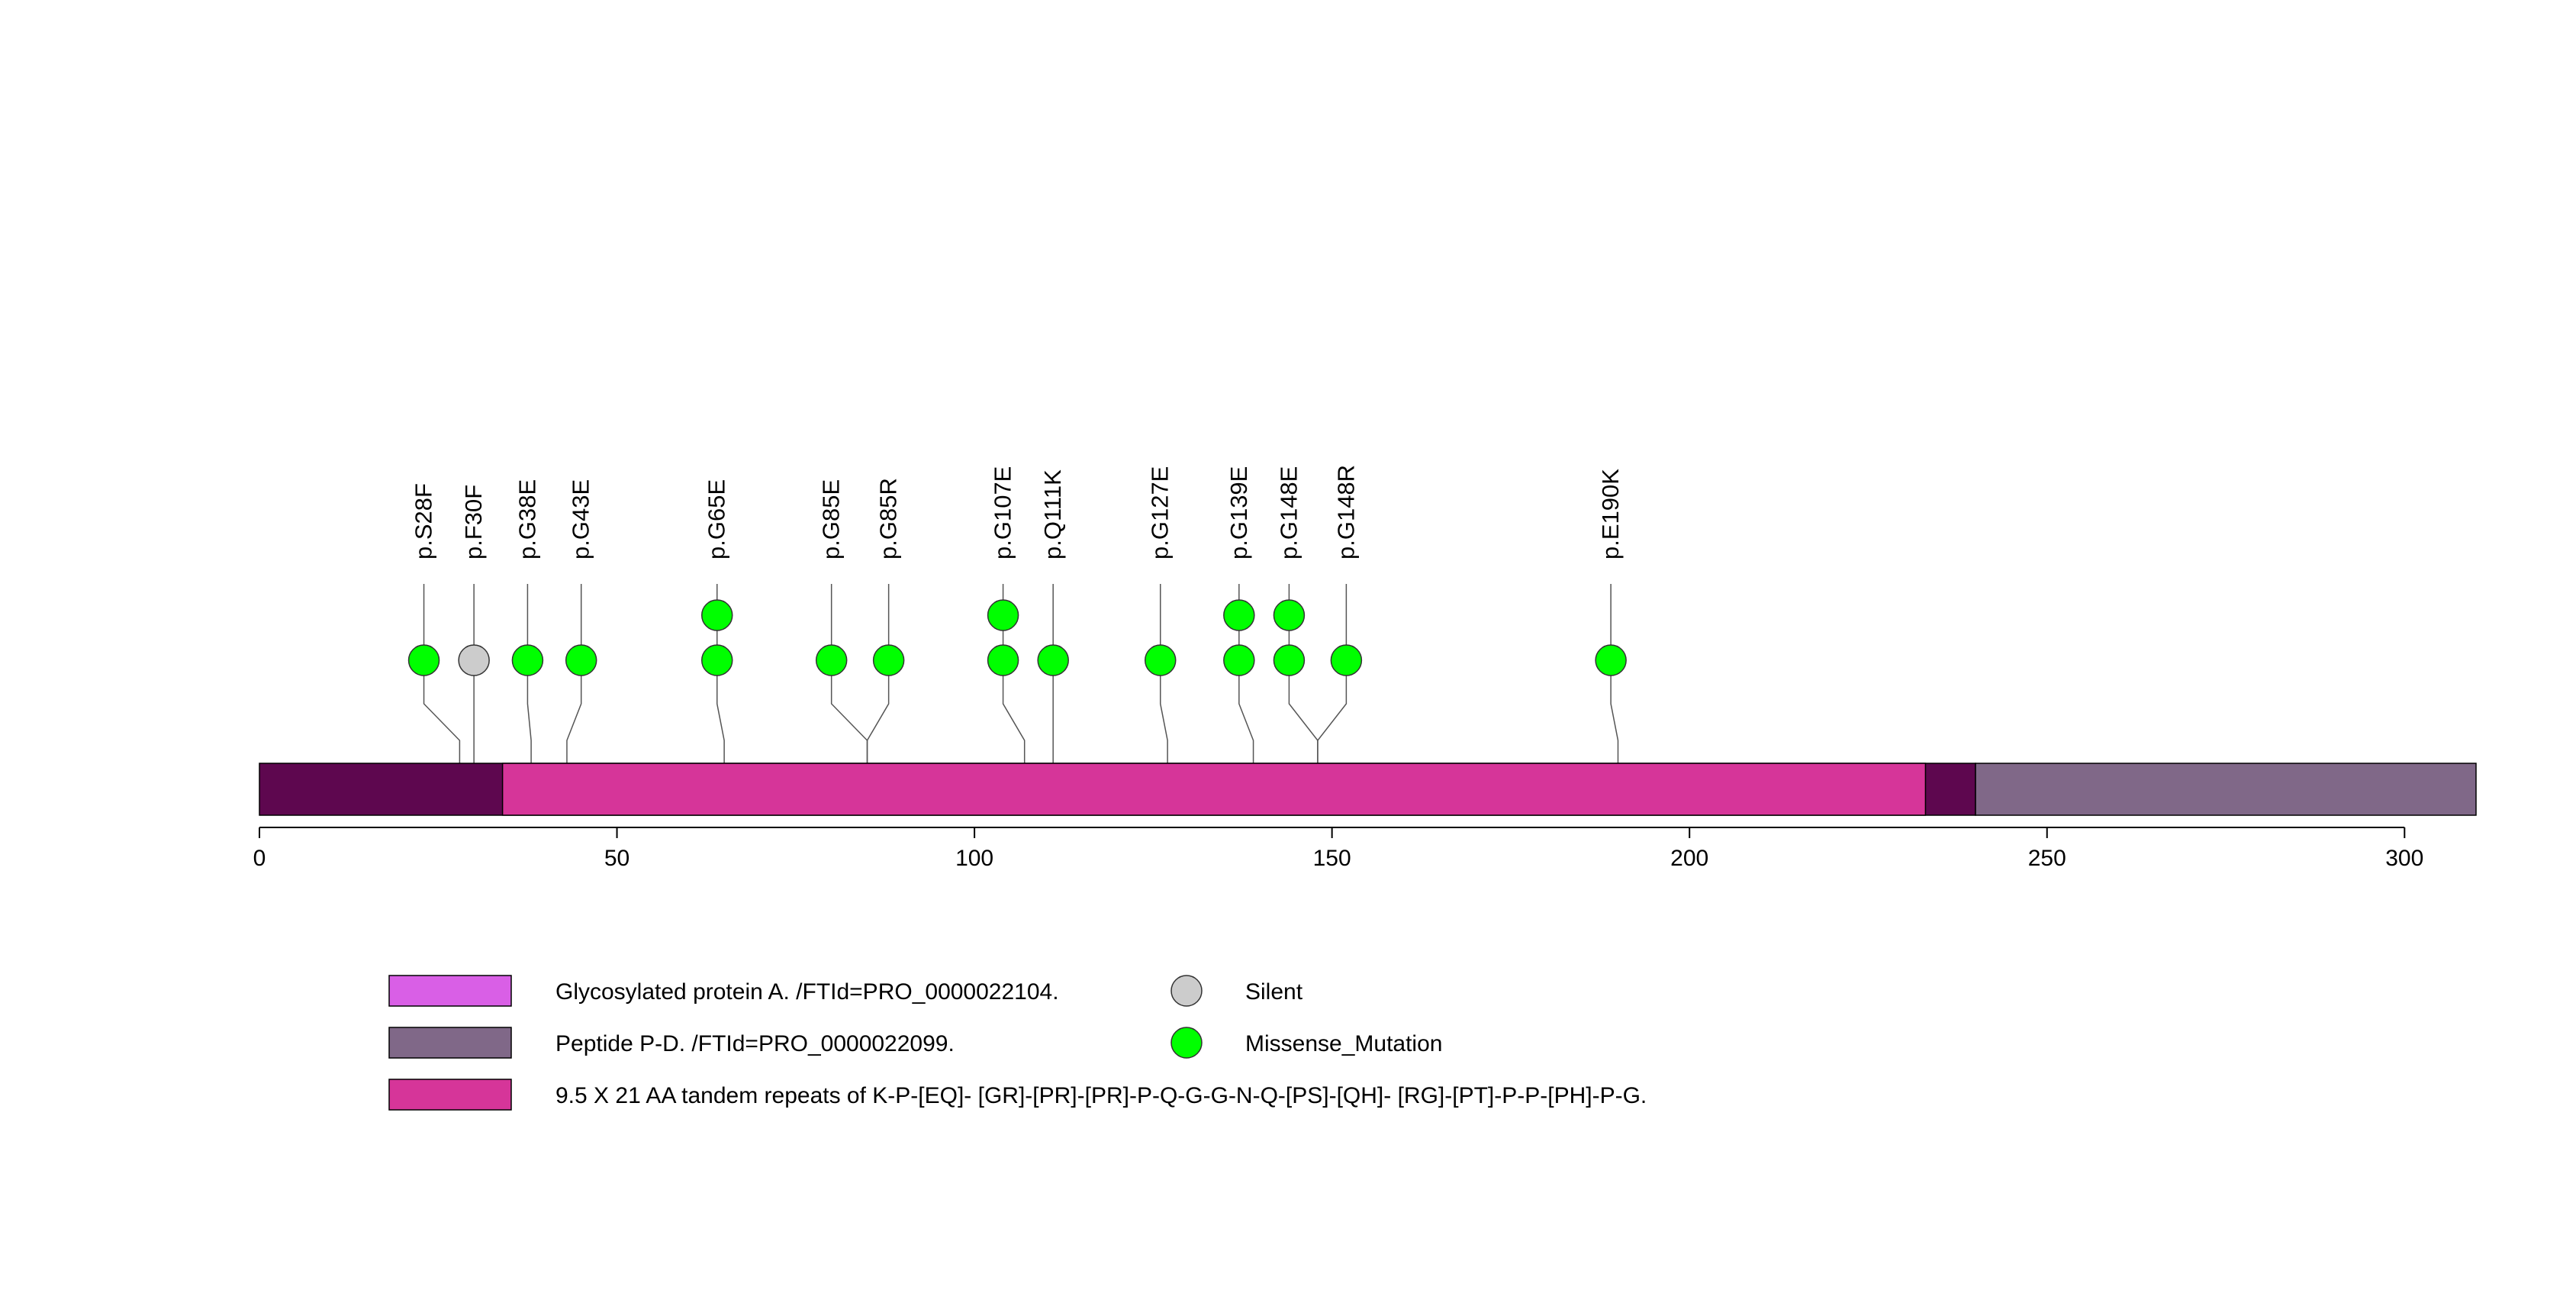 The width and height of the screenshot is (2576, 1290). Describe the element at coordinates (1160, 513) in the screenshot. I see `mutation-label: p.G127E` at that location.